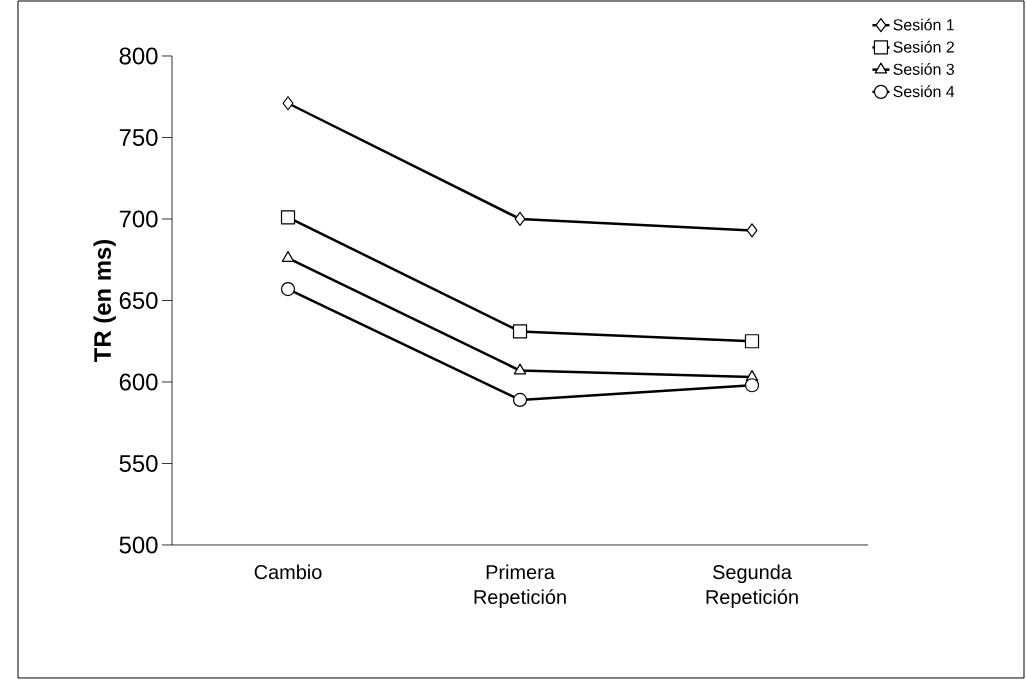 The image size is (1026, 681). What do you see at coordinates (752, 586) in the screenshot?
I see `x-tick-label: Segunda Repetición` at bounding box center [752, 586].